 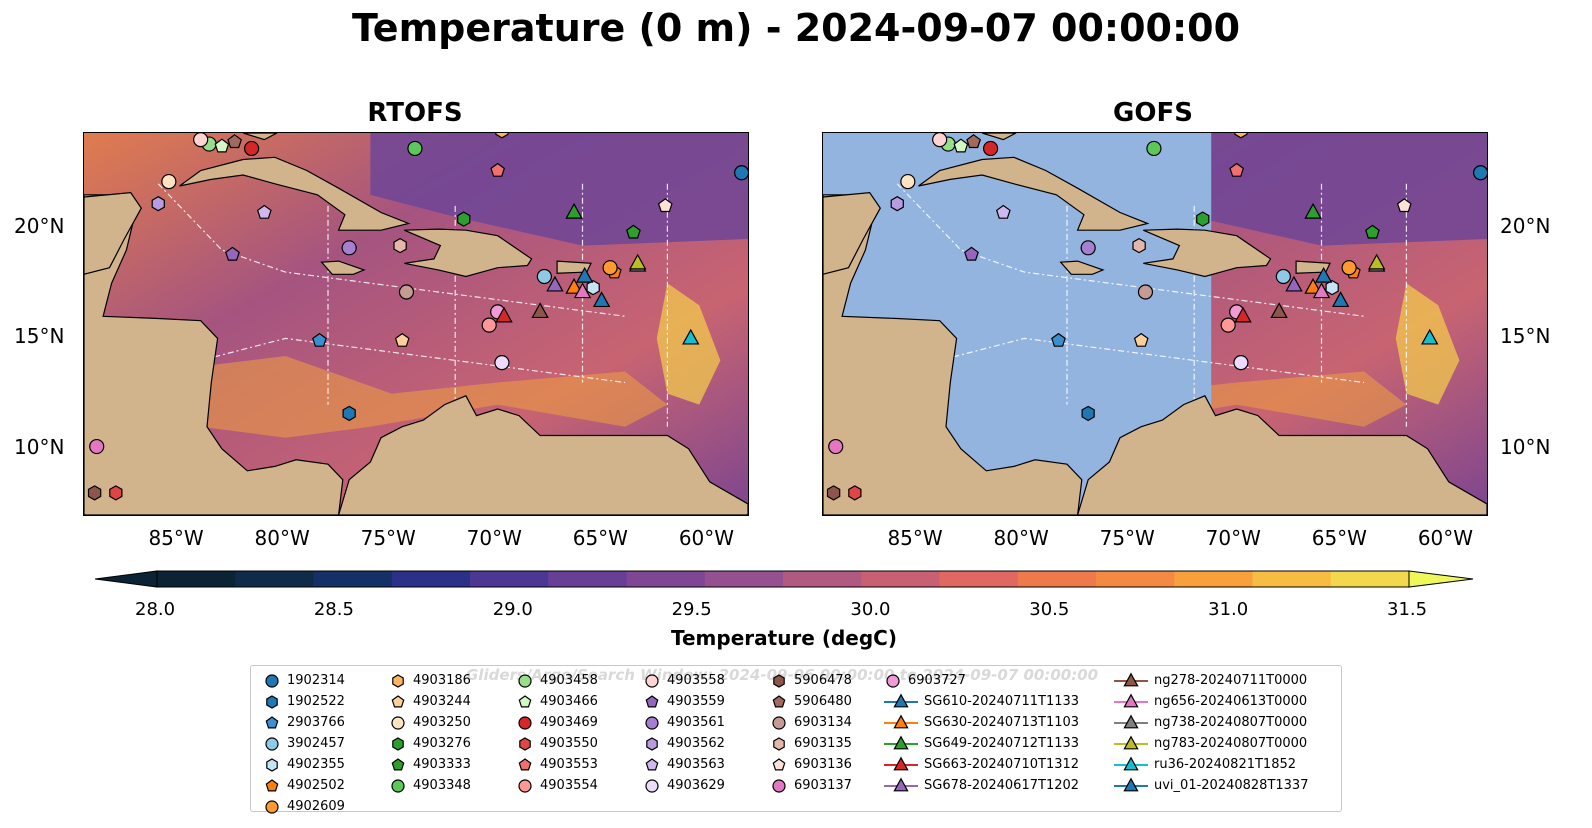 What do you see at coordinates (811, 701) in the screenshot?
I see `legend-item: 5906480` at bounding box center [811, 701].